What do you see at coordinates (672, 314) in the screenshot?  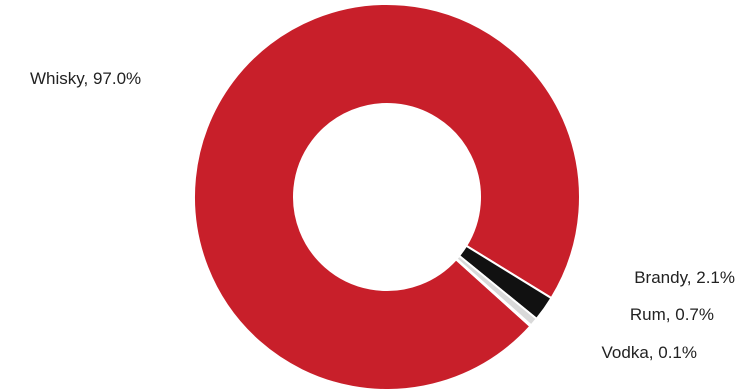 I see `label-rum: Rum, 0.7%` at bounding box center [672, 314].